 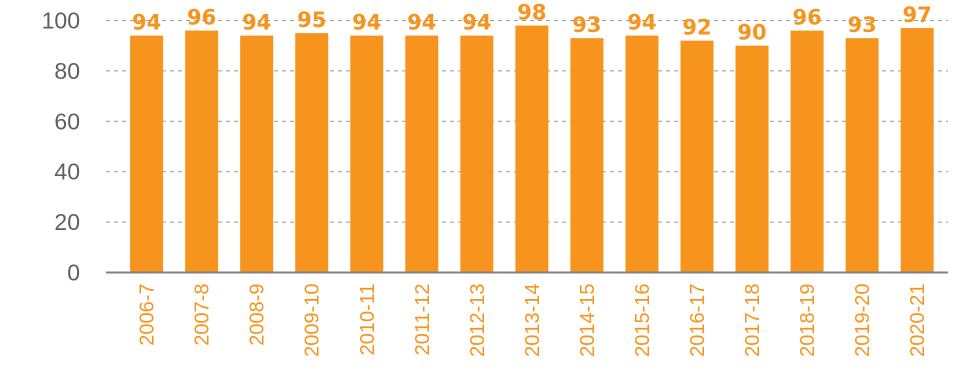 What do you see at coordinates (67, 172) in the screenshot?
I see `y-tick-label: 40` at bounding box center [67, 172].